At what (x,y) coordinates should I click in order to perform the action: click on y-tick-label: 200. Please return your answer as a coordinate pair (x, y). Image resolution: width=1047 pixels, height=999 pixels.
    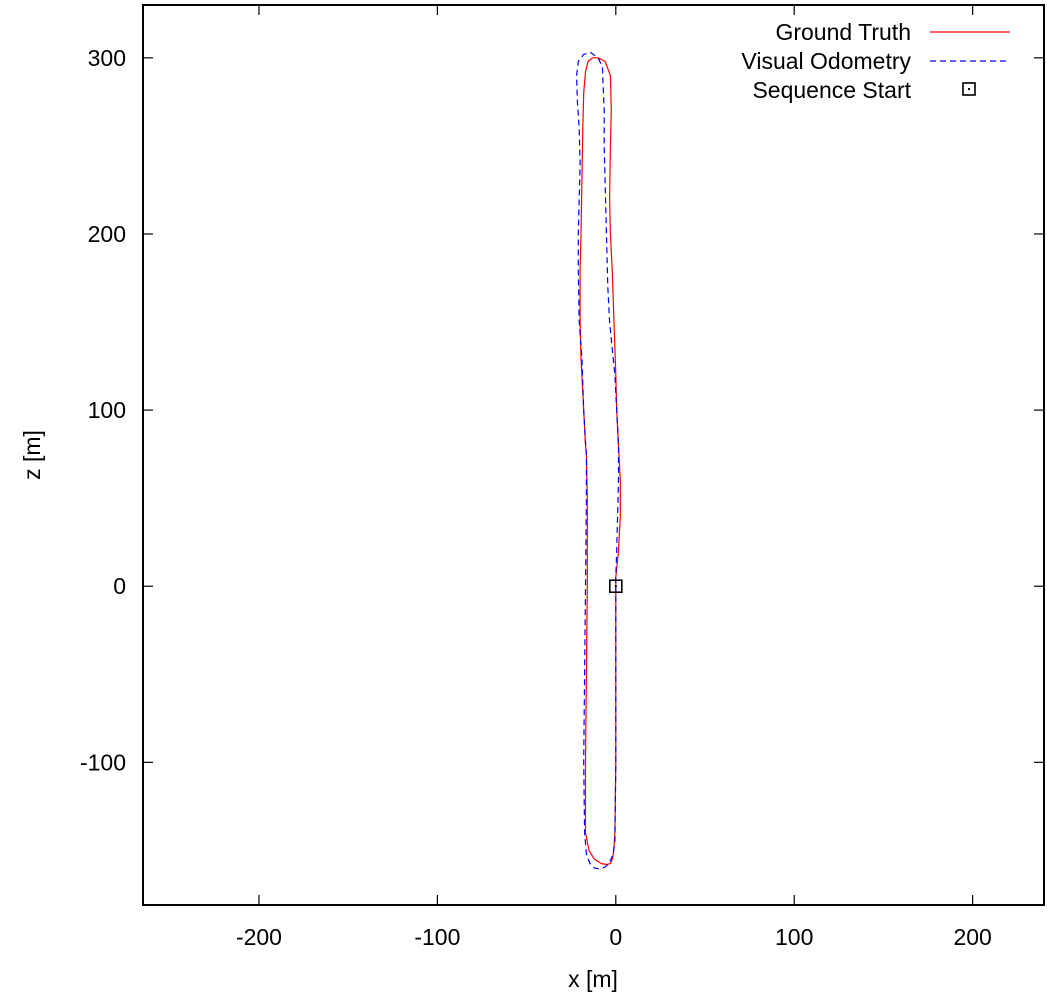
    Looking at the image, I should click on (107, 234).